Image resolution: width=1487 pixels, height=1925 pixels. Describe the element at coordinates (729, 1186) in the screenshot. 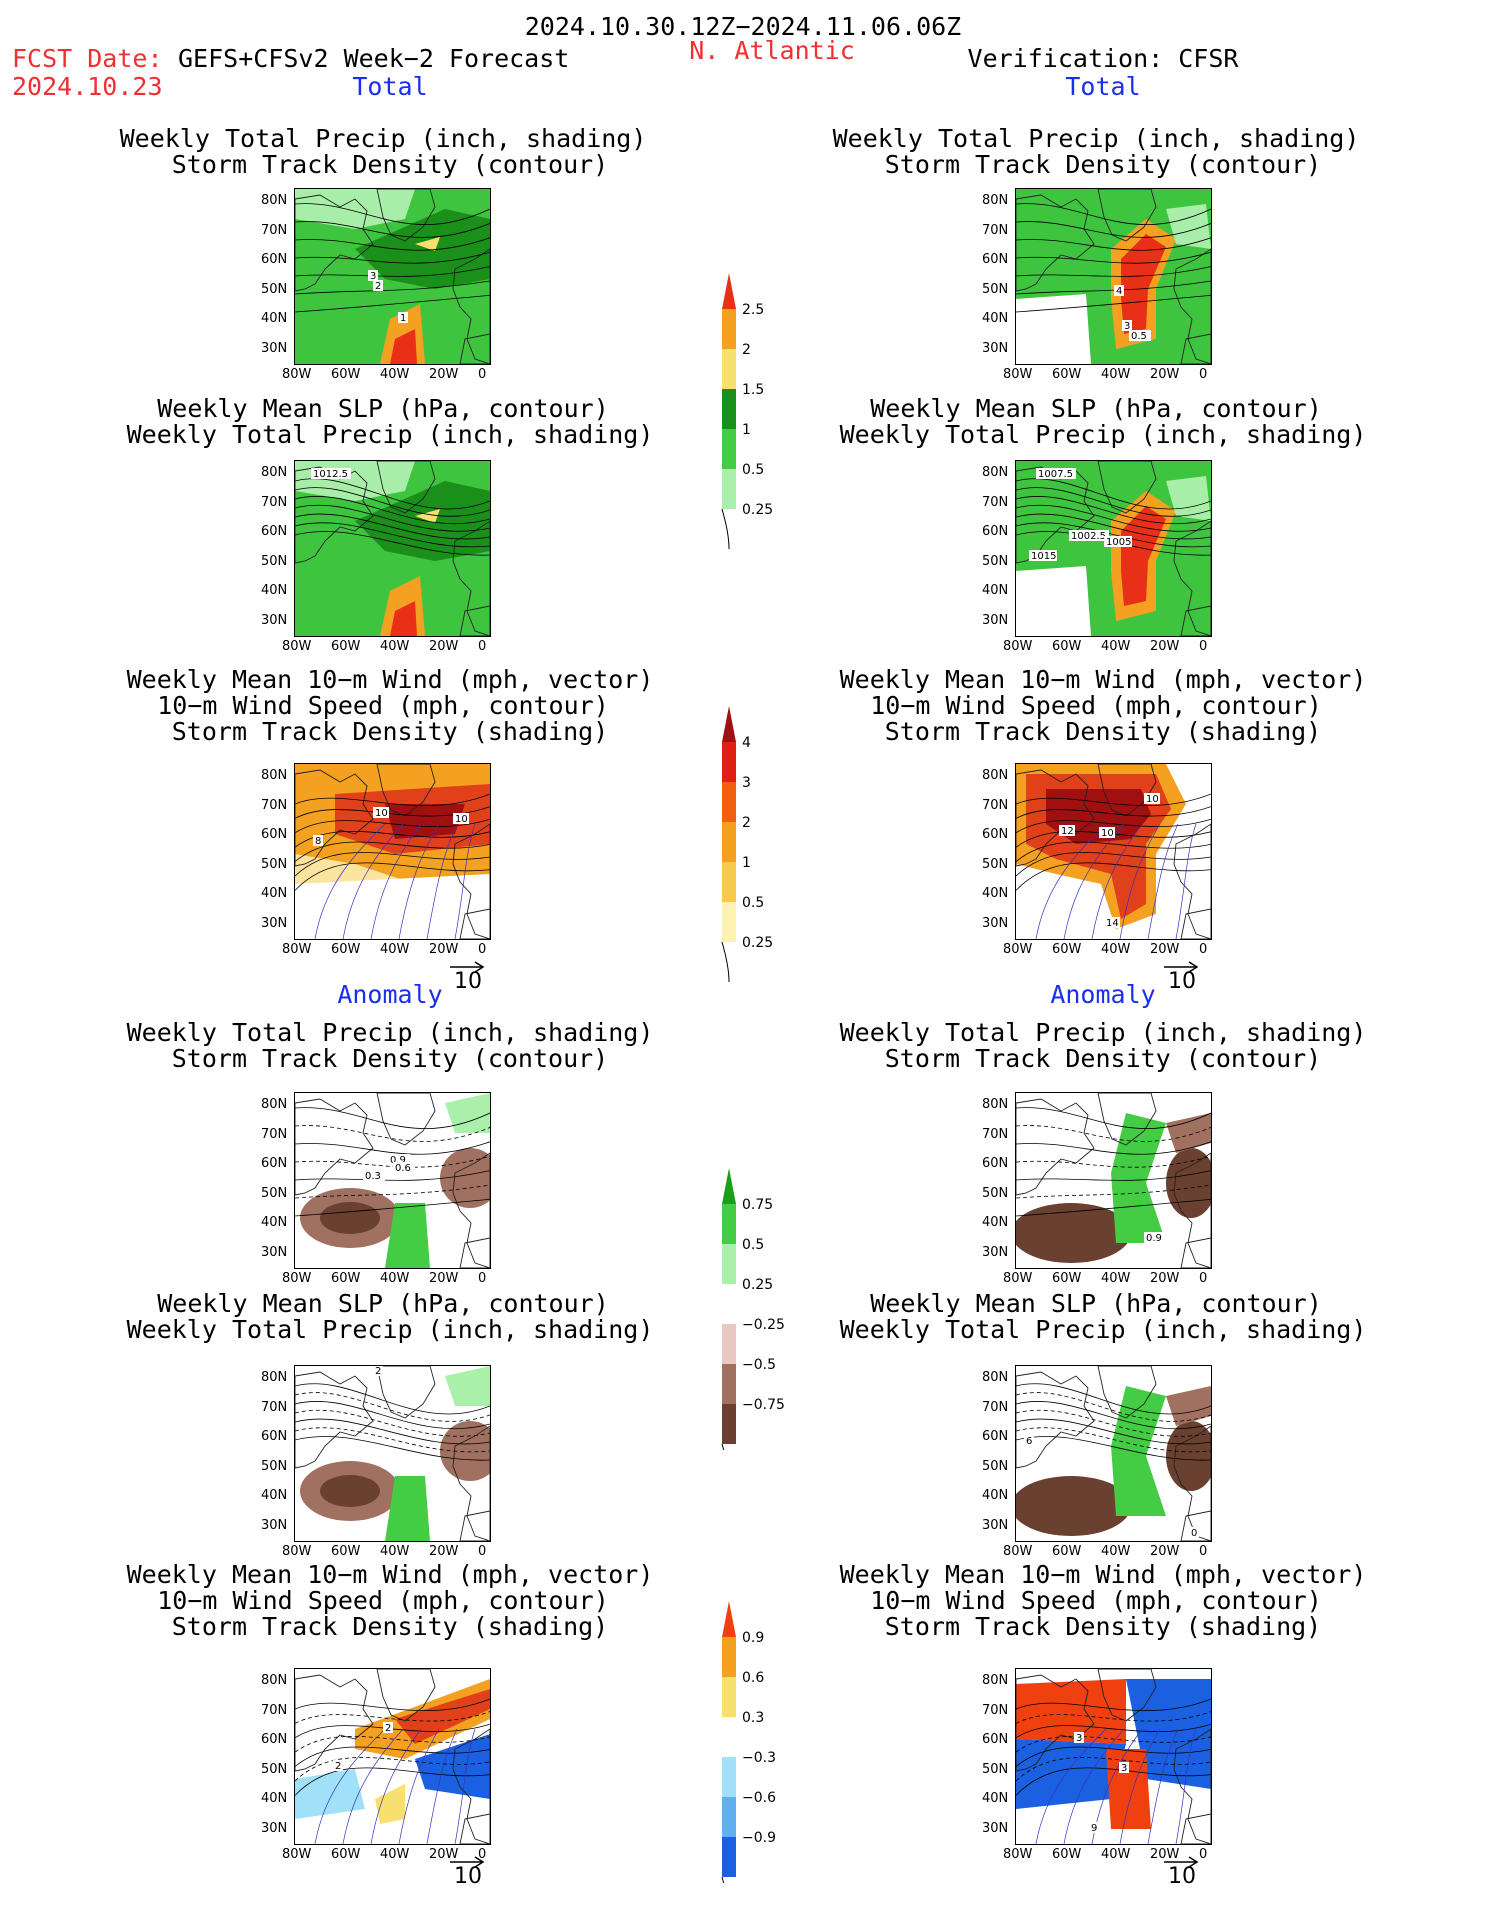

I see `colorbar-cap` at that location.